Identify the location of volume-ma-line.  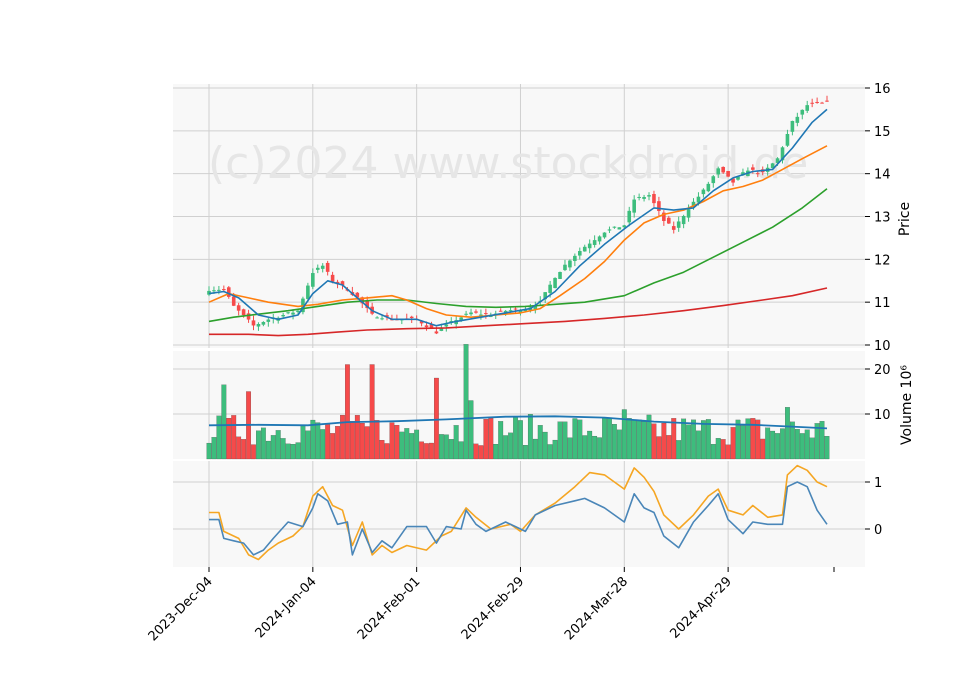
(518, 422).